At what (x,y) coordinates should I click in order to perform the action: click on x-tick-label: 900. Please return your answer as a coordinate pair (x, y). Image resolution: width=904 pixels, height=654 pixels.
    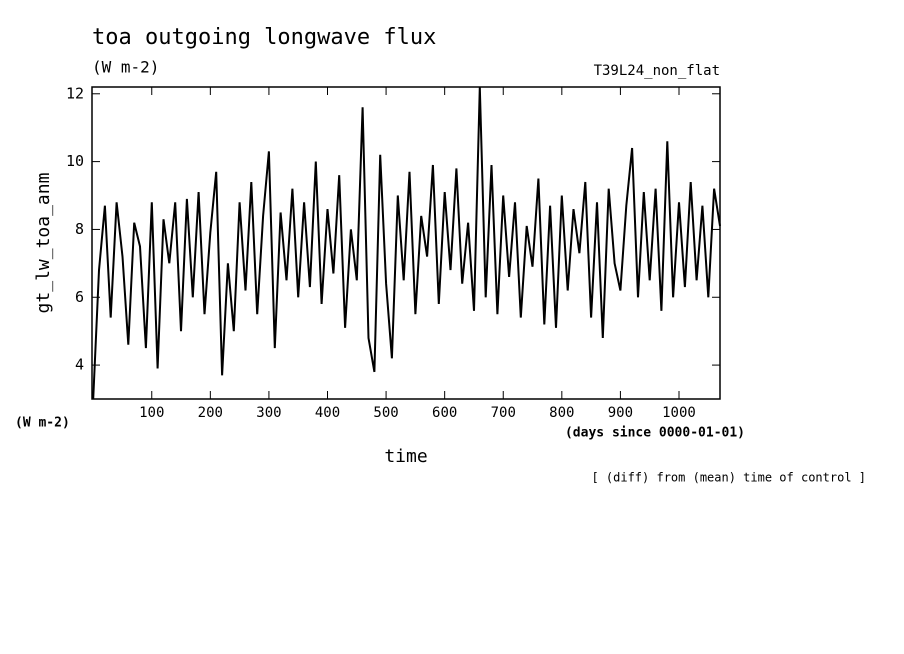
    Looking at the image, I should click on (620, 413).